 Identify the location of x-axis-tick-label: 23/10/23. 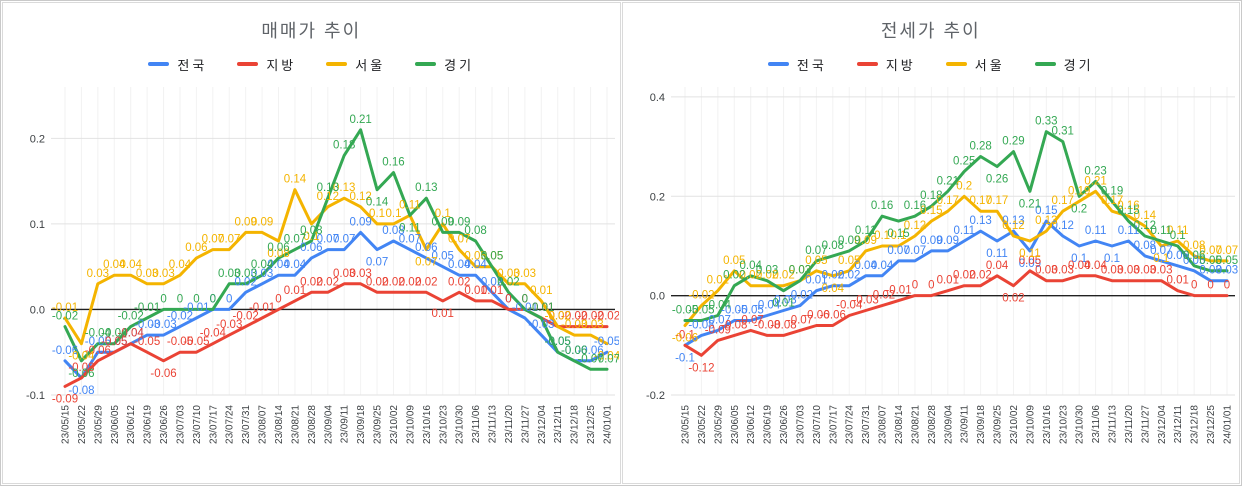
(1063, 424).